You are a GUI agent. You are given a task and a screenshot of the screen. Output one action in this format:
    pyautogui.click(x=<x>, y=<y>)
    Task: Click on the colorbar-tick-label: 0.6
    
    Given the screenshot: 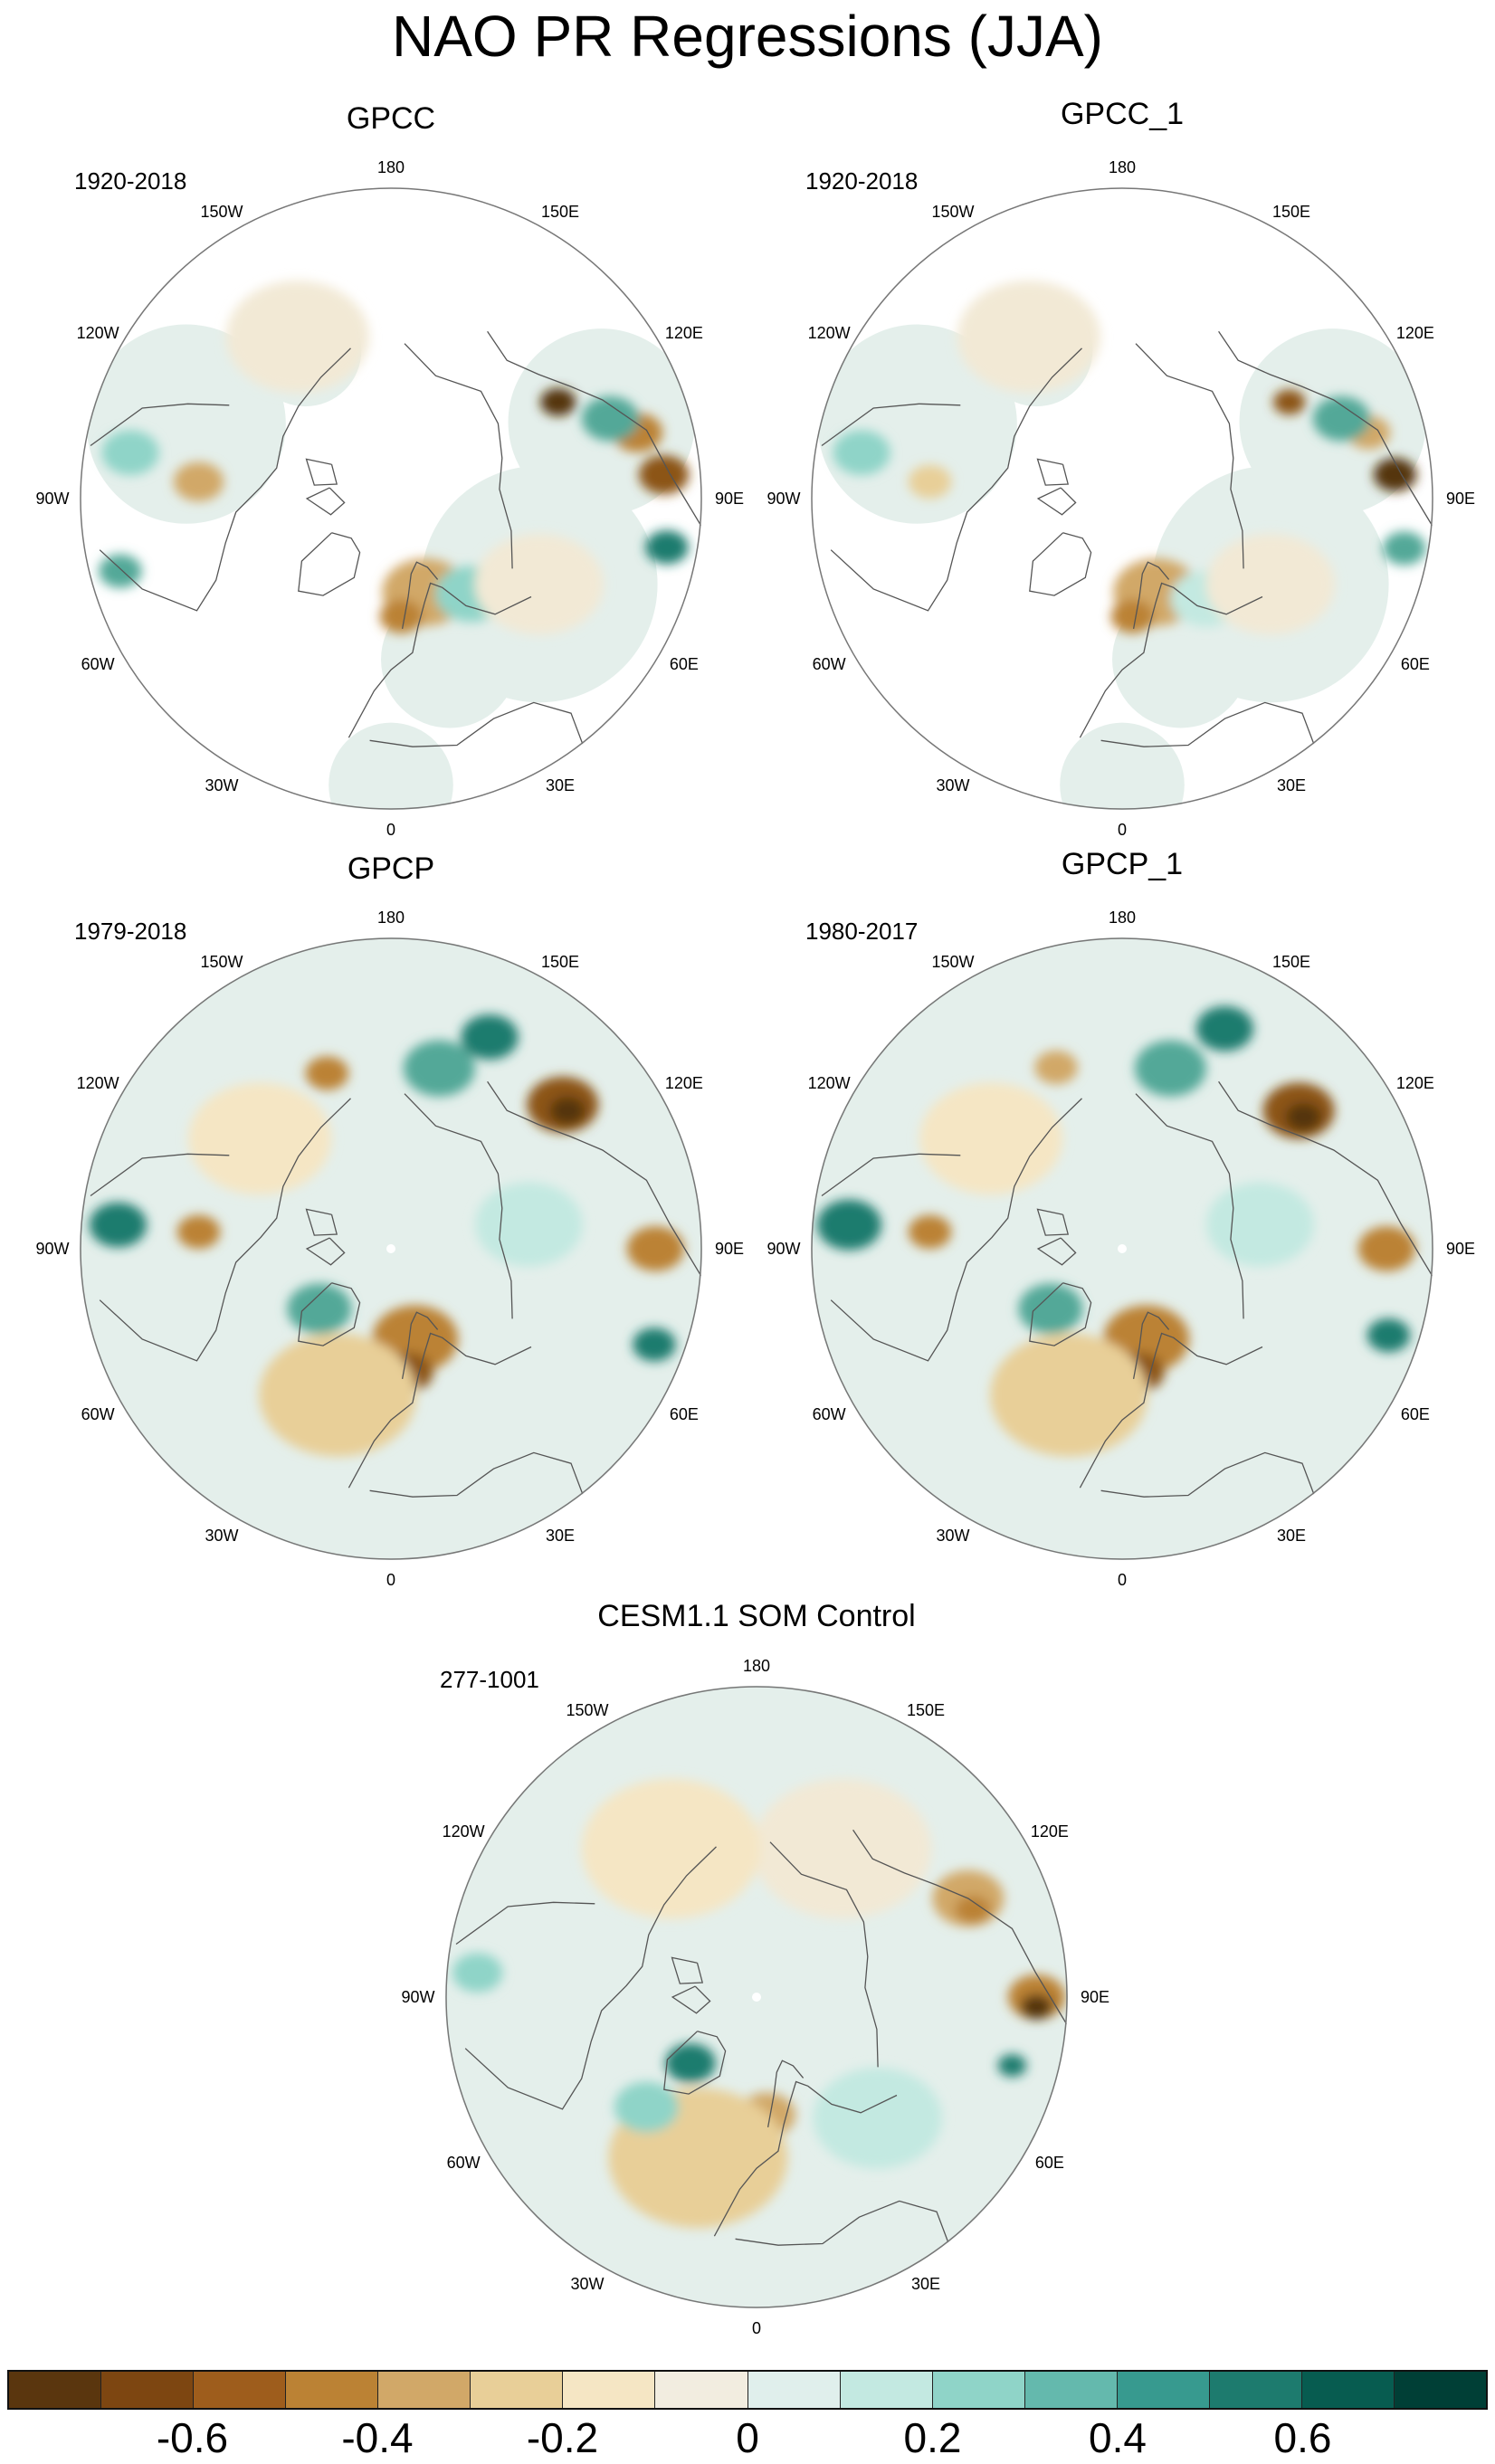 What is the action you would take?
    pyautogui.click(x=1302, y=2437)
    